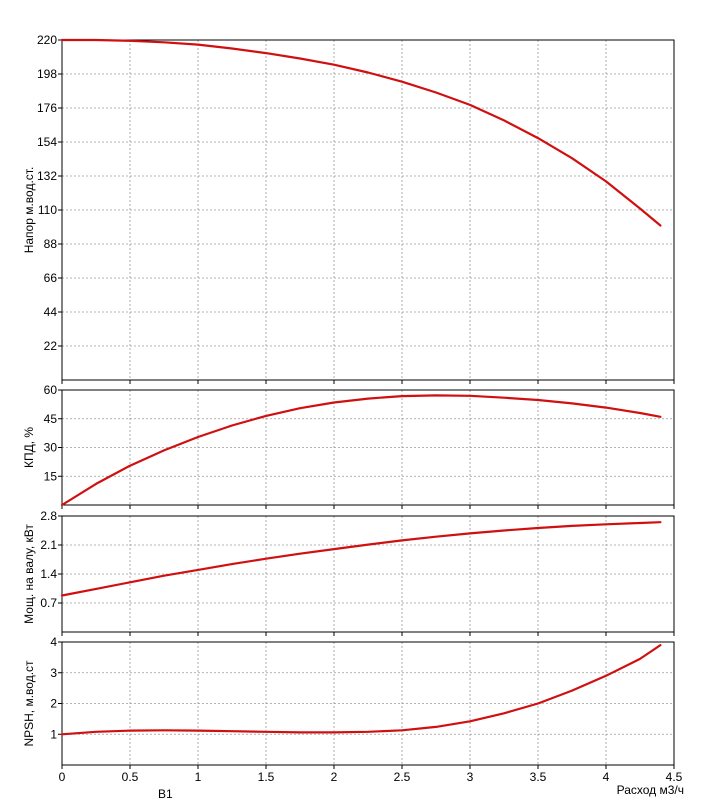 Image resolution: width=705 pixels, height=800 pixels. Describe the element at coordinates (51, 448) in the screenshot. I see `y-tick-label: 30` at that location.